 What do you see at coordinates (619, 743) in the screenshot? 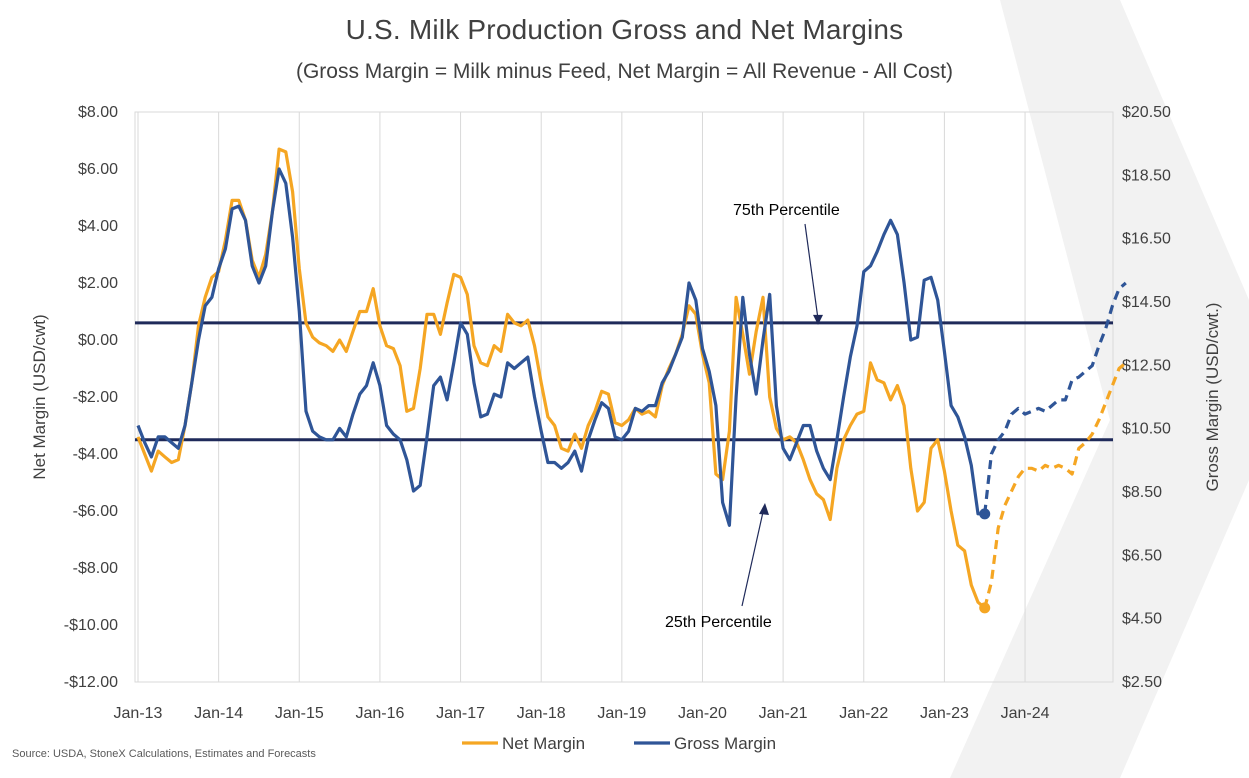
I see `legend: Net Margin Gross Margin` at bounding box center [619, 743].